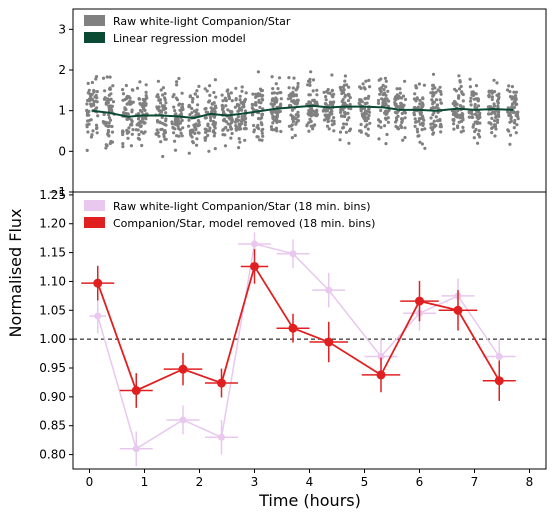  What do you see at coordinates (62, 29) in the screenshot?
I see `y-tick-label: 3` at bounding box center [62, 29].